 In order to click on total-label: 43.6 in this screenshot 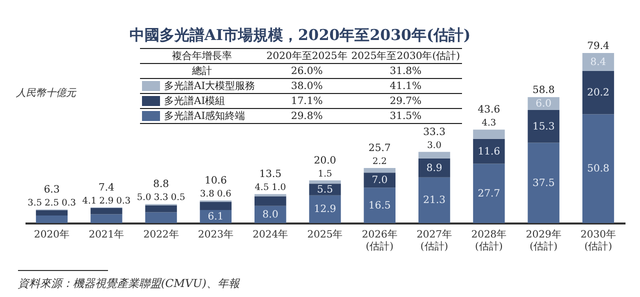, I will do `click(489, 110)`.